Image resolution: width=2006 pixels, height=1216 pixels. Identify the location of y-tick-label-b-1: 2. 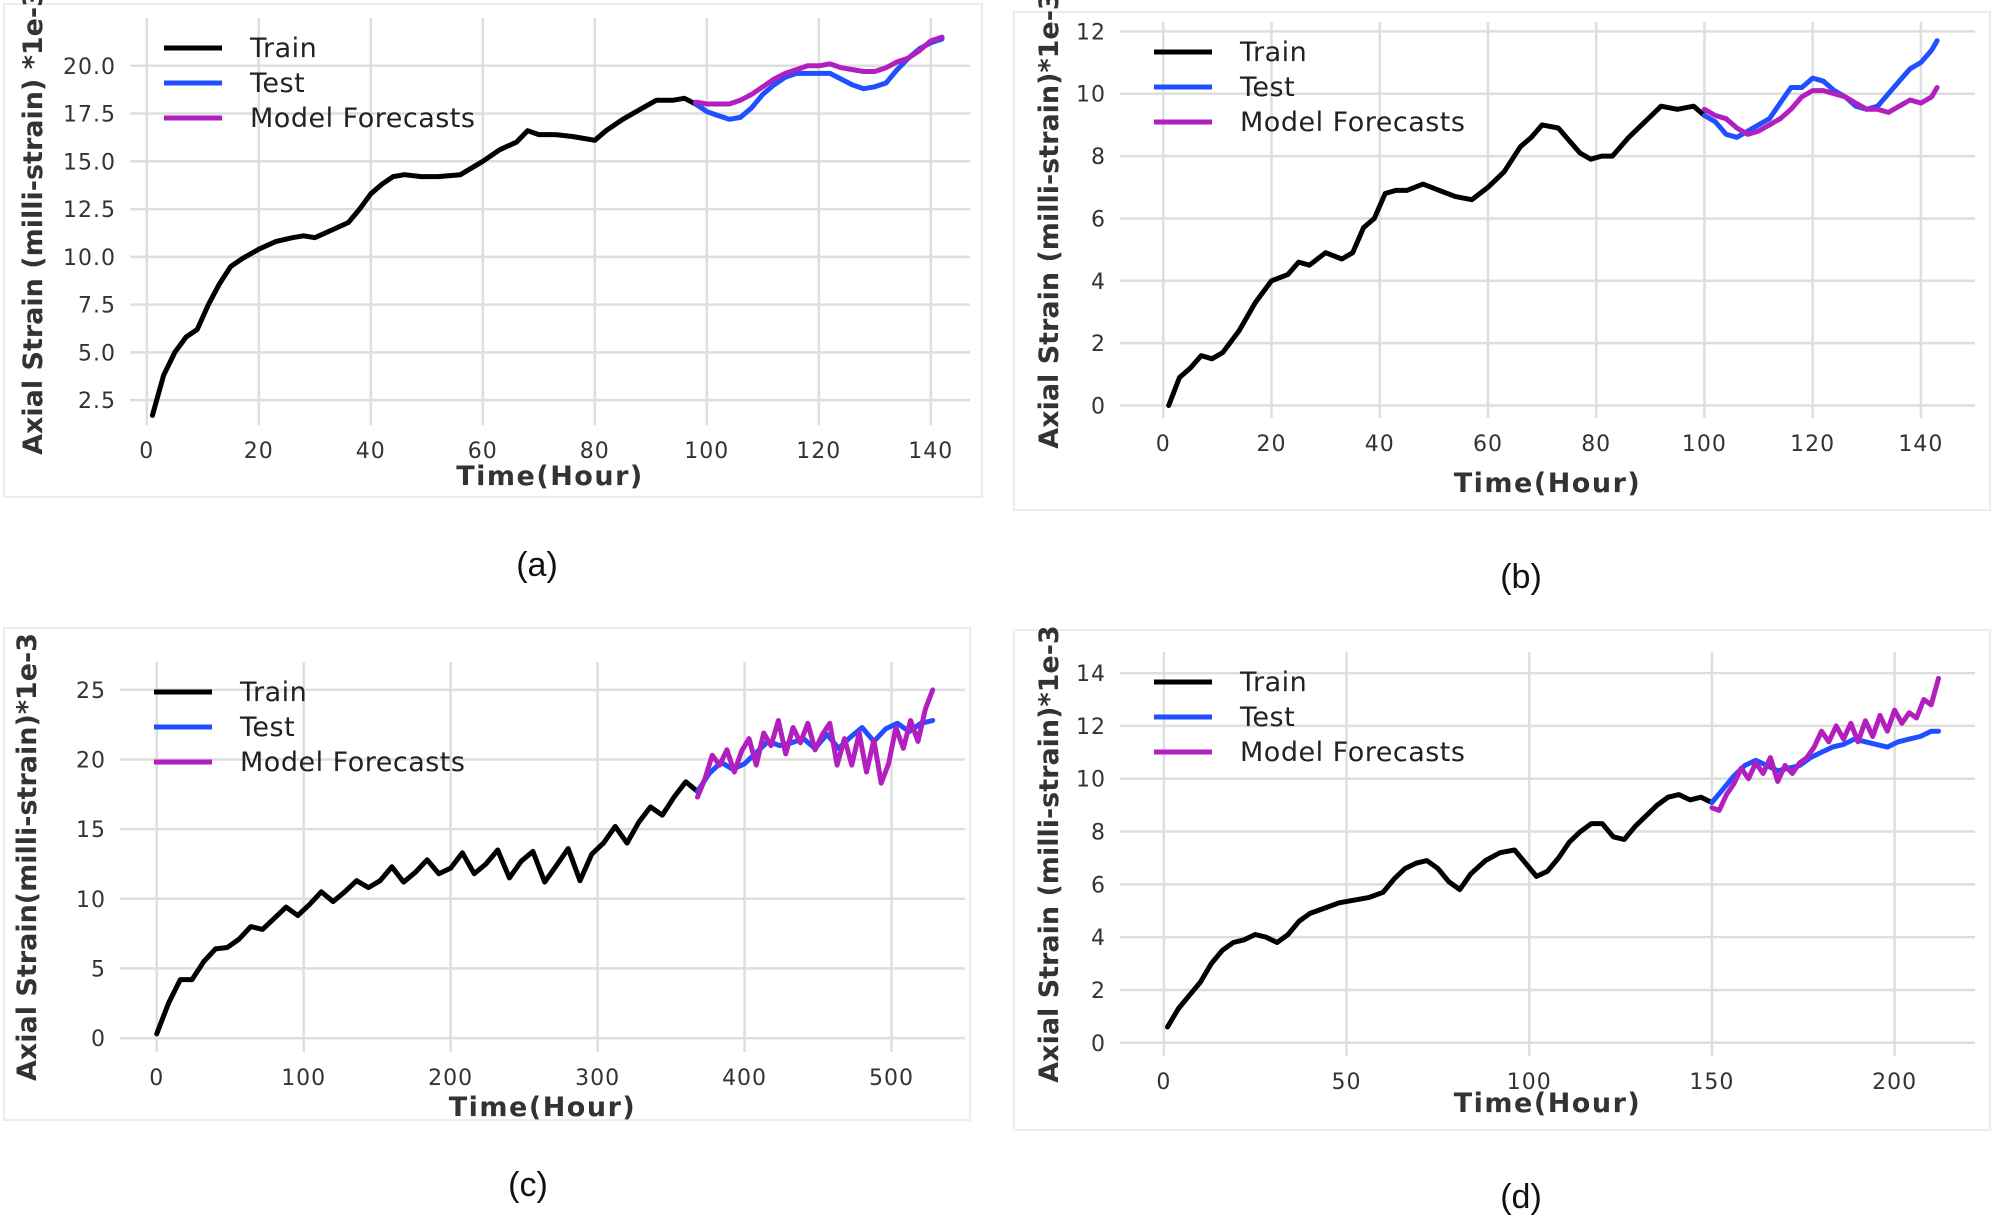
(1098, 344).